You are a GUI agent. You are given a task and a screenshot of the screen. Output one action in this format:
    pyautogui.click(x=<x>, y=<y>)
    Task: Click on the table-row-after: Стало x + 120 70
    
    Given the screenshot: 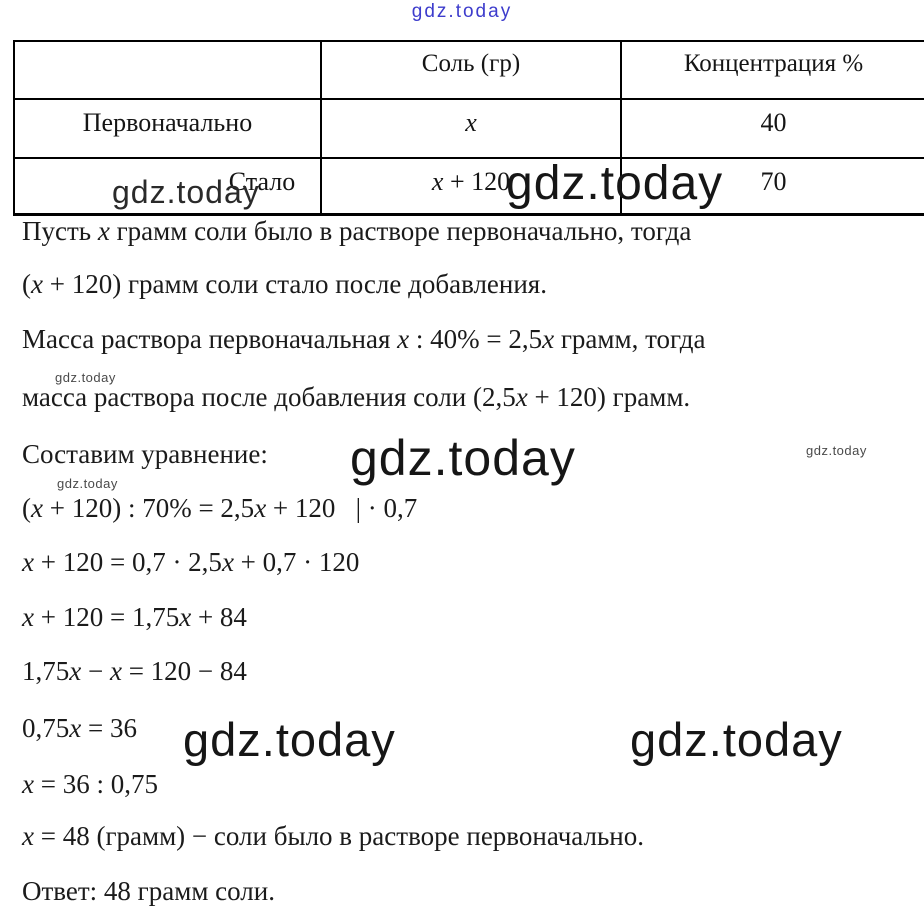 What is the action you would take?
    pyautogui.click(x=468, y=186)
    